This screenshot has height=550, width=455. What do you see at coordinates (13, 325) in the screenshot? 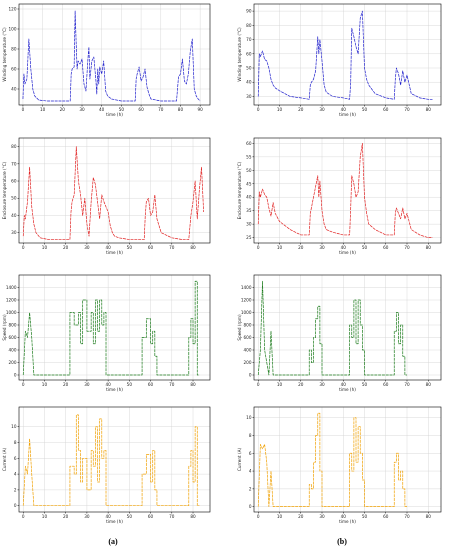
I see `y-tick-label: 800` at bounding box center [13, 325].